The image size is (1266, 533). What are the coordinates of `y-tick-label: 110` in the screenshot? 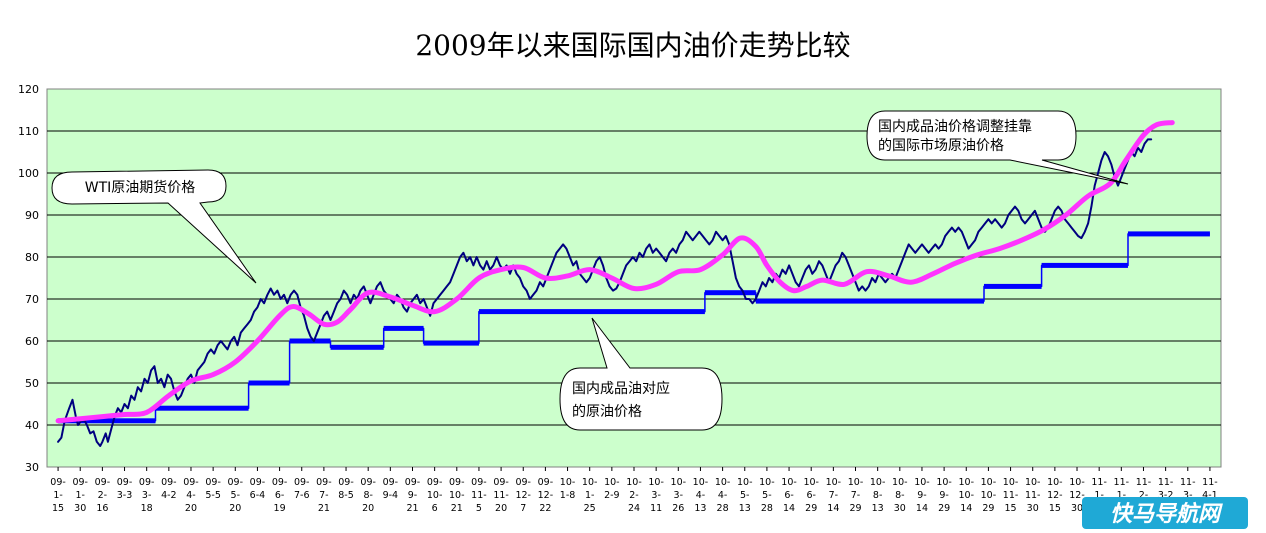 It's located at (28, 131).